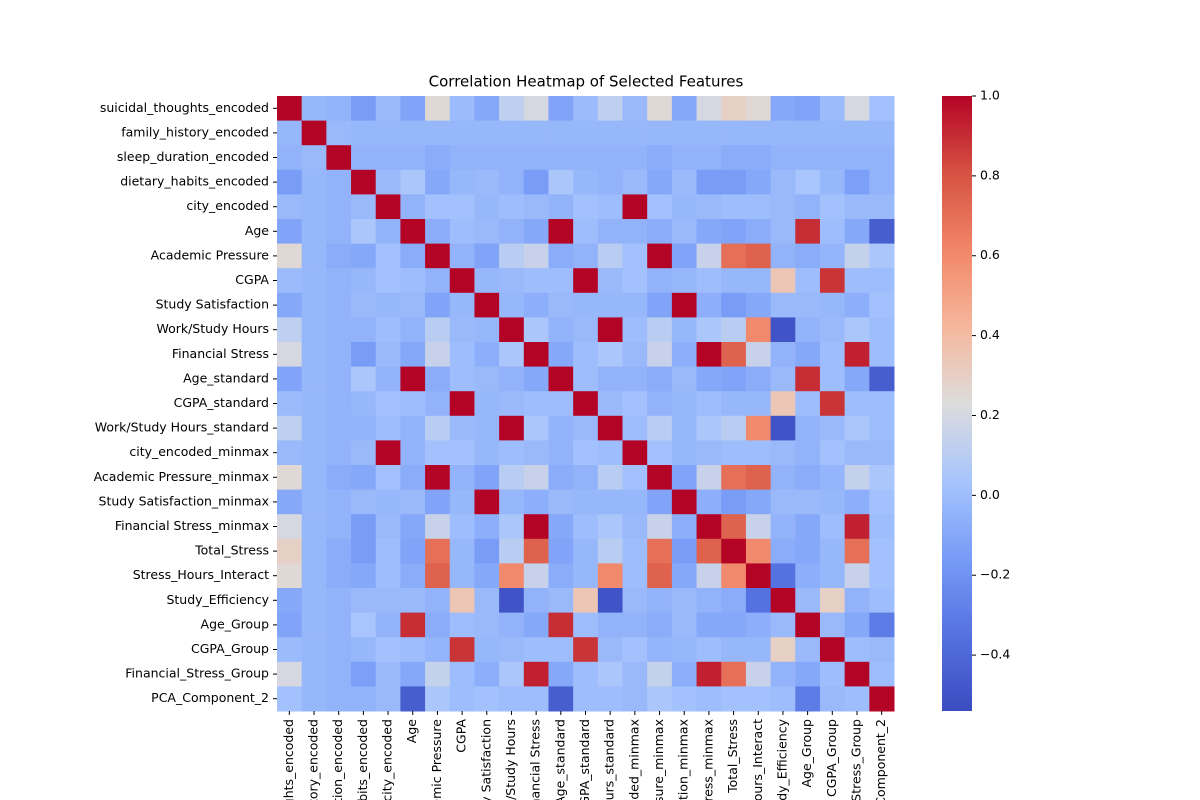  Describe the element at coordinates (194, 181) in the screenshot. I see `y-tick-label: dietary_habits_encoded` at that location.